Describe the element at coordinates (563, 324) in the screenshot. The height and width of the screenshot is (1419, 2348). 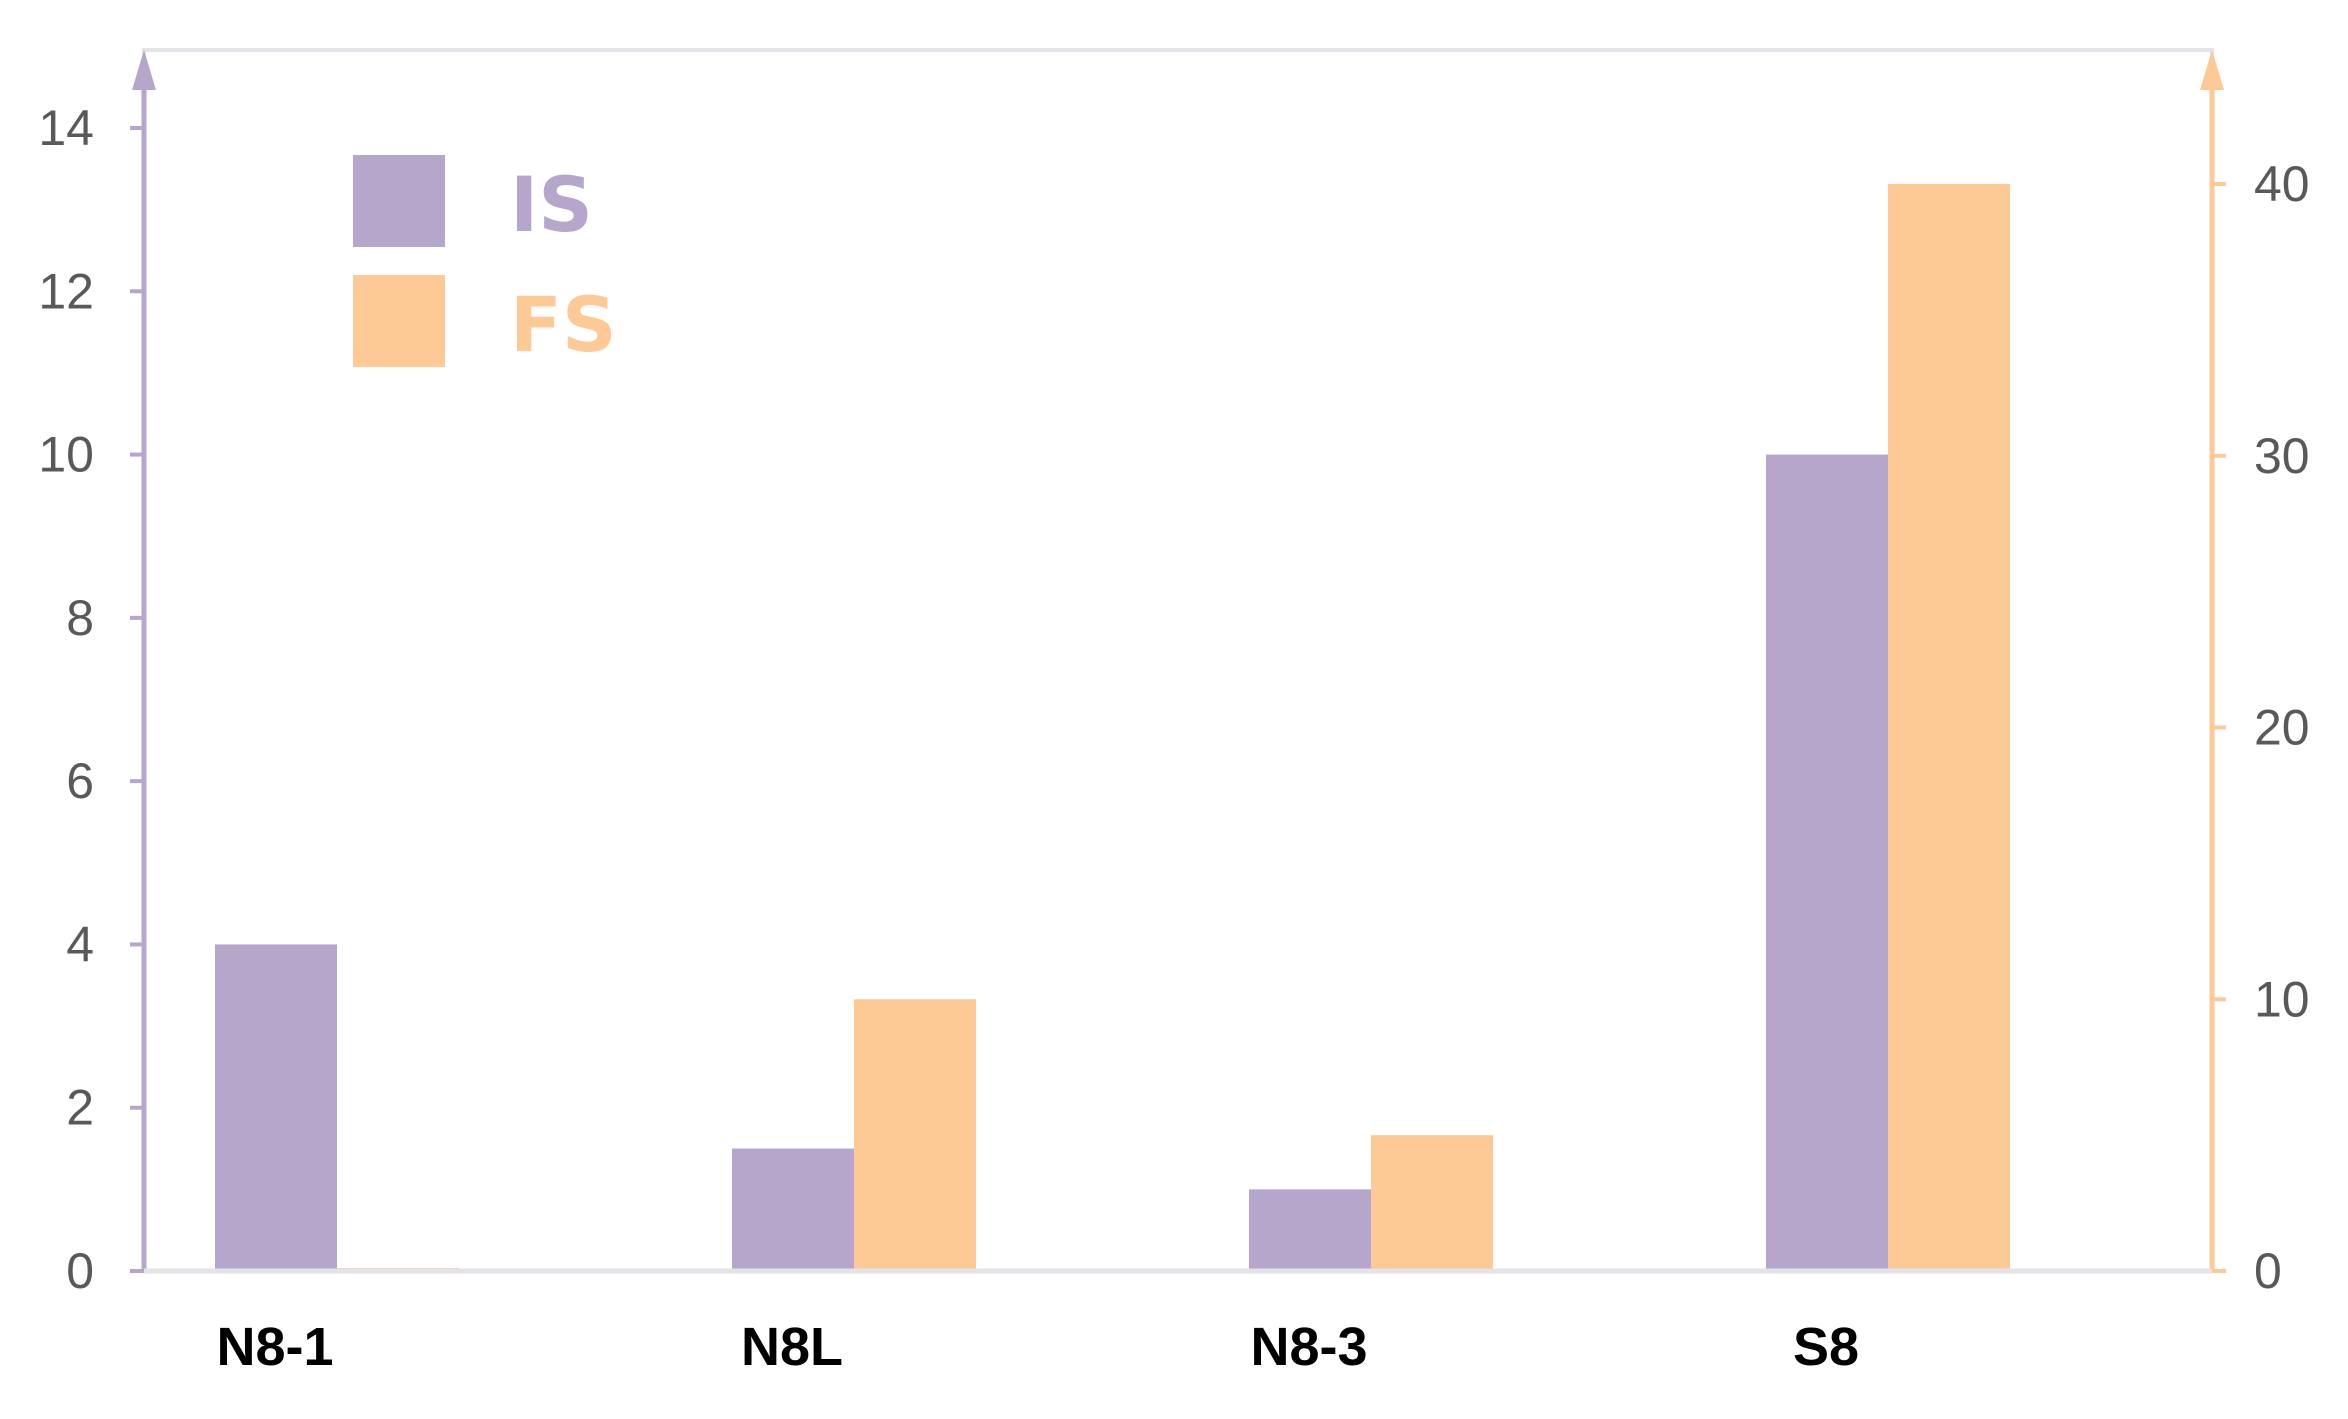
I see `legend-label-fs: FS` at that location.